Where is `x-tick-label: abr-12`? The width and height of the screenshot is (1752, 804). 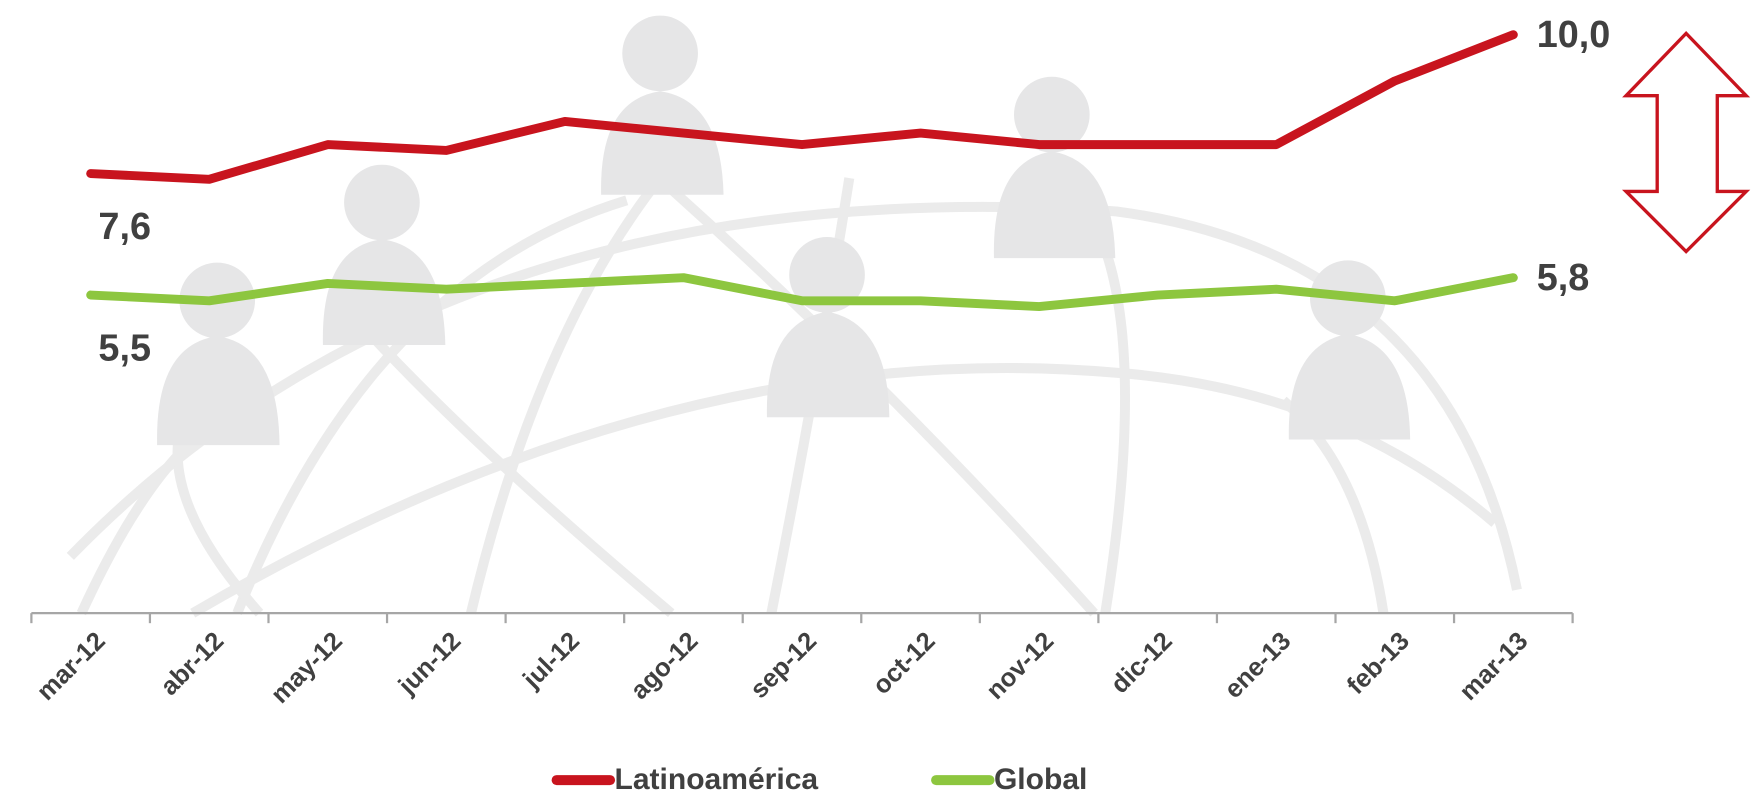
x-tick-label: abr-12 is located at coordinates (192, 664).